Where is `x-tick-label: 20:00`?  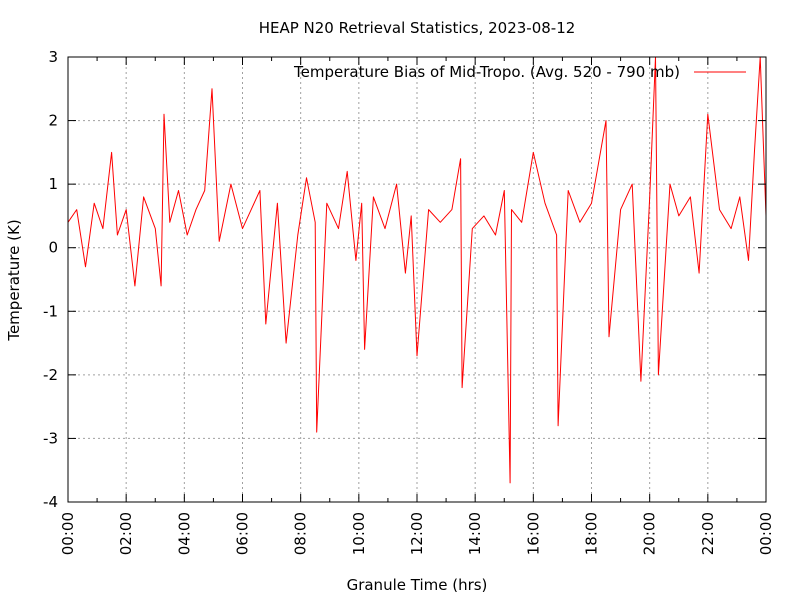
x-tick-label: 20:00 is located at coordinates (650, 533).